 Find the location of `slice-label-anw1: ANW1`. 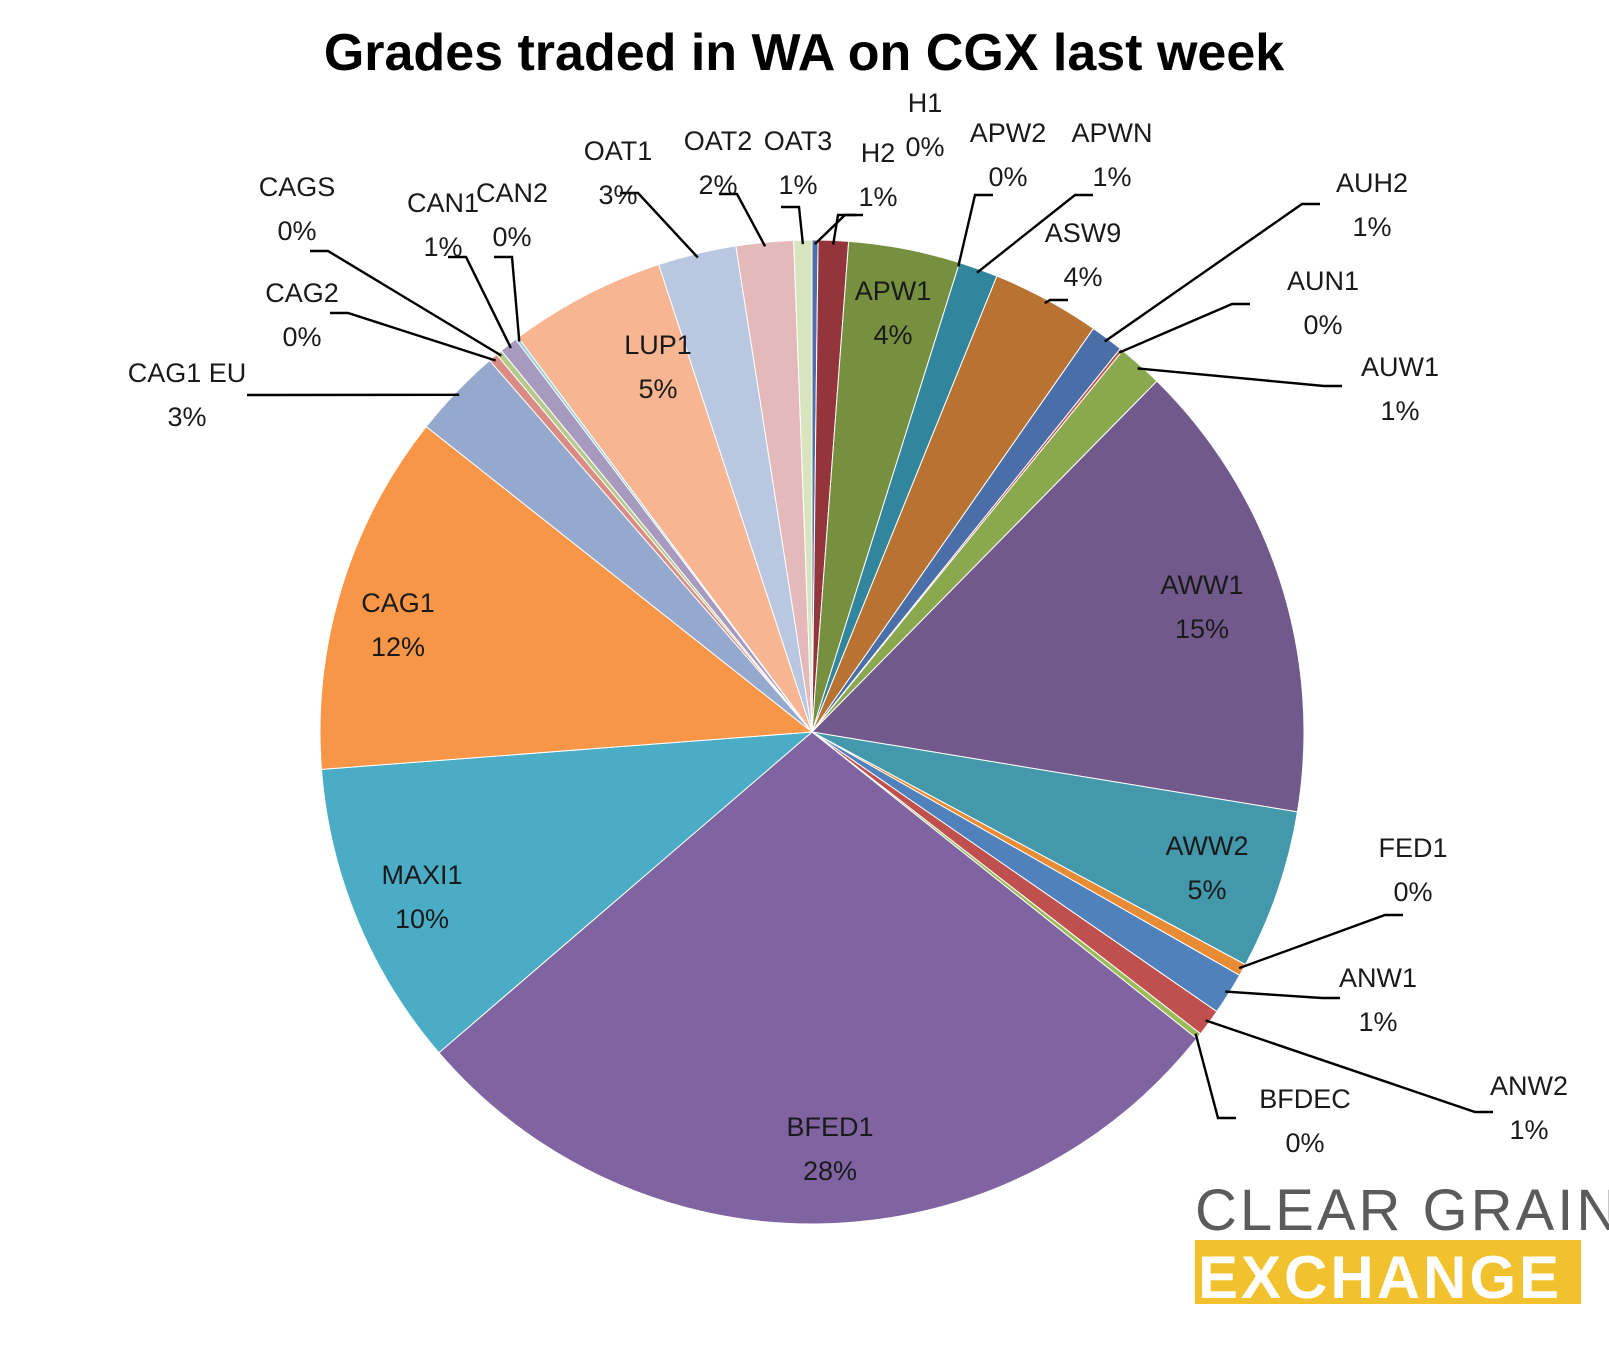

slice-label-anw1: ANW1 is located at coordinates (1378, 978).